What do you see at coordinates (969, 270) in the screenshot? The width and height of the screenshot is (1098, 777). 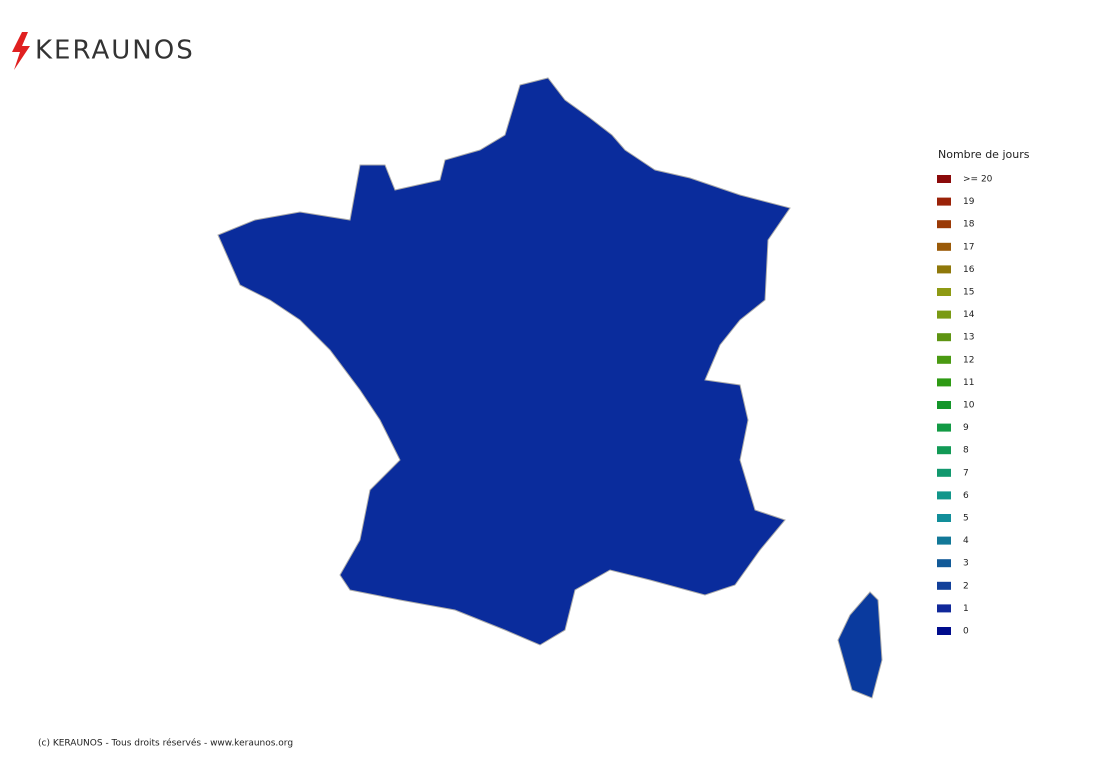 I see `legend-label: 16` at bounding box center [969, 270].